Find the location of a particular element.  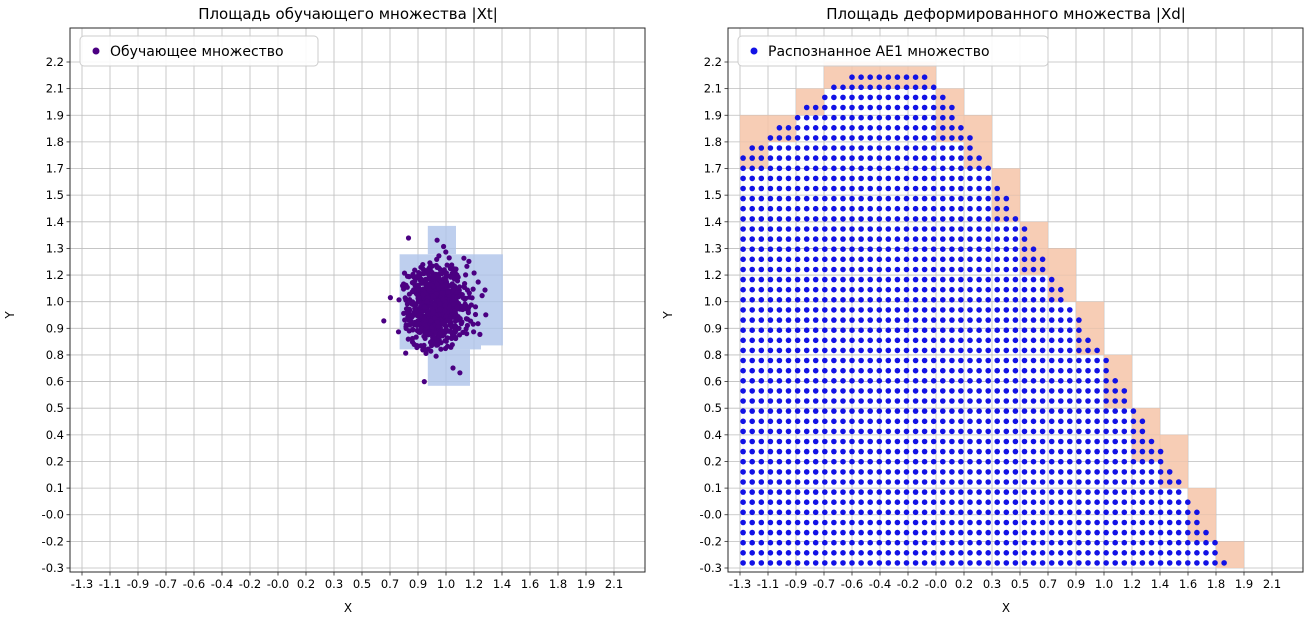

y-tick-label: -0.3 is located at coordinates (711, 568).